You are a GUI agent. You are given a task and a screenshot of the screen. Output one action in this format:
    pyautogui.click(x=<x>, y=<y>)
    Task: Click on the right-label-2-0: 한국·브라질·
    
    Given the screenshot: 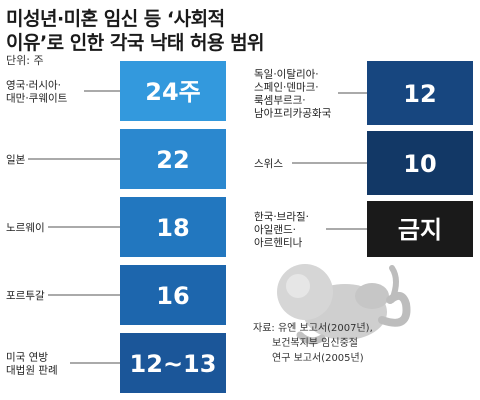 What is the action you would take?
    pyautogui.click(x=281, y=217)
    